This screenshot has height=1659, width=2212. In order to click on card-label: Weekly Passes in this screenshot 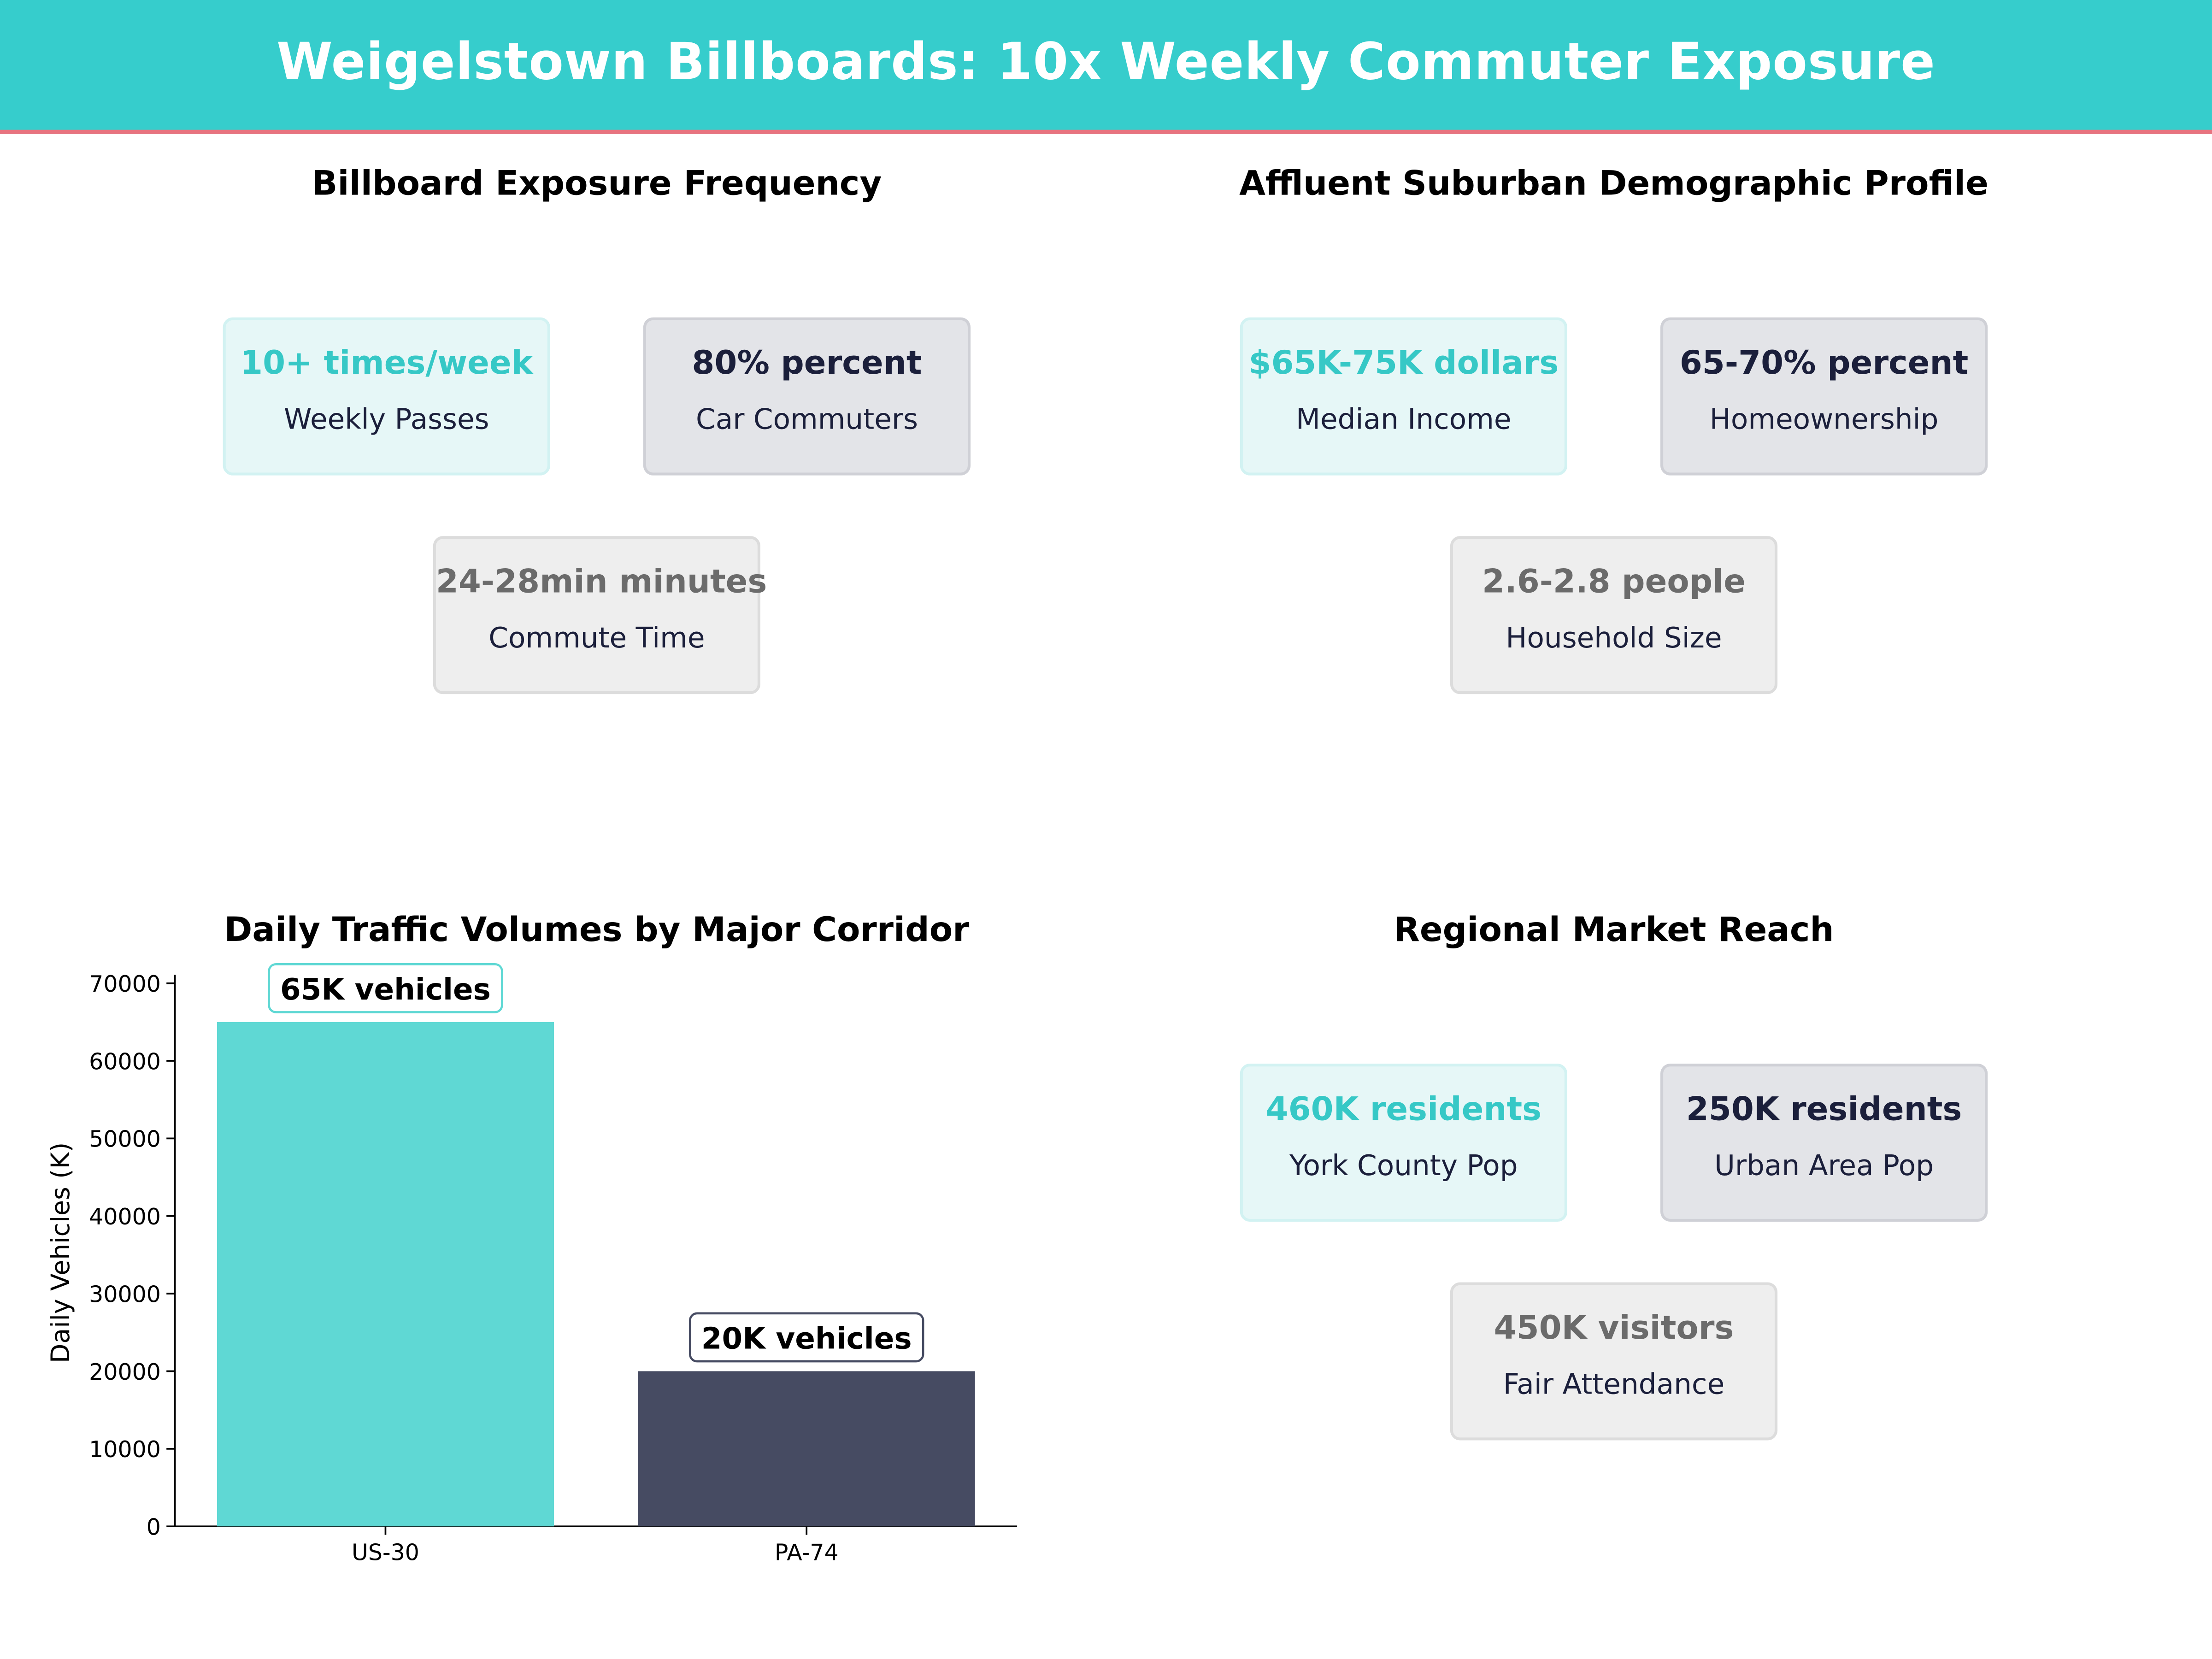, I will do `click(386, 419)`.